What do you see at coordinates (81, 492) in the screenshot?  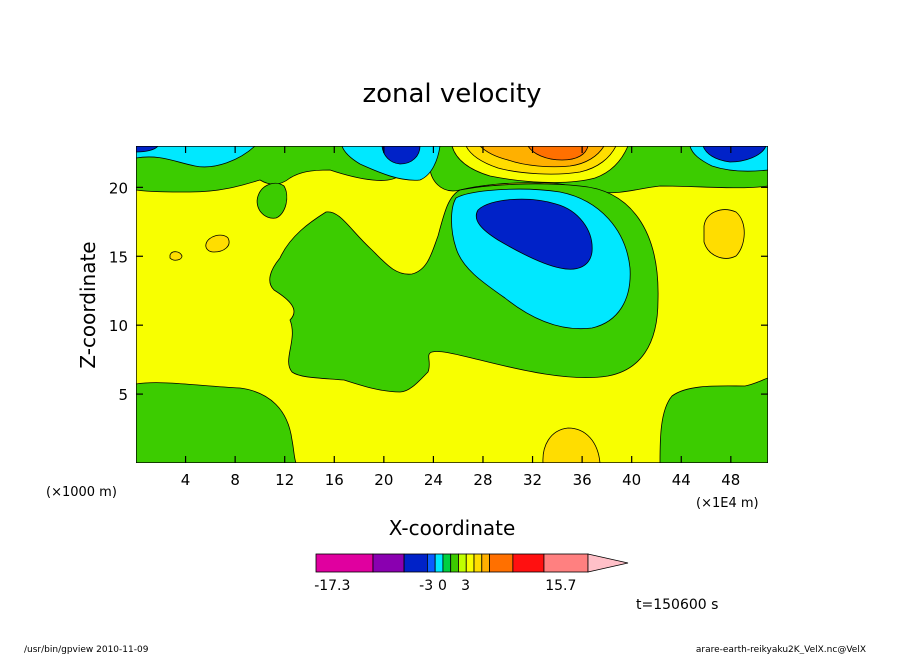 I see `y-axis-units: (×1000 m)` at bounding box center [81, 492].